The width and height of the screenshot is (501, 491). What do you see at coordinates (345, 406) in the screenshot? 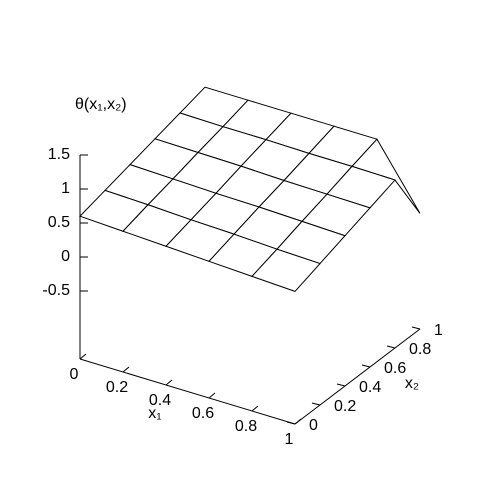
I see `x2-tick-label: 0.2` at bounding box center [345, 406].